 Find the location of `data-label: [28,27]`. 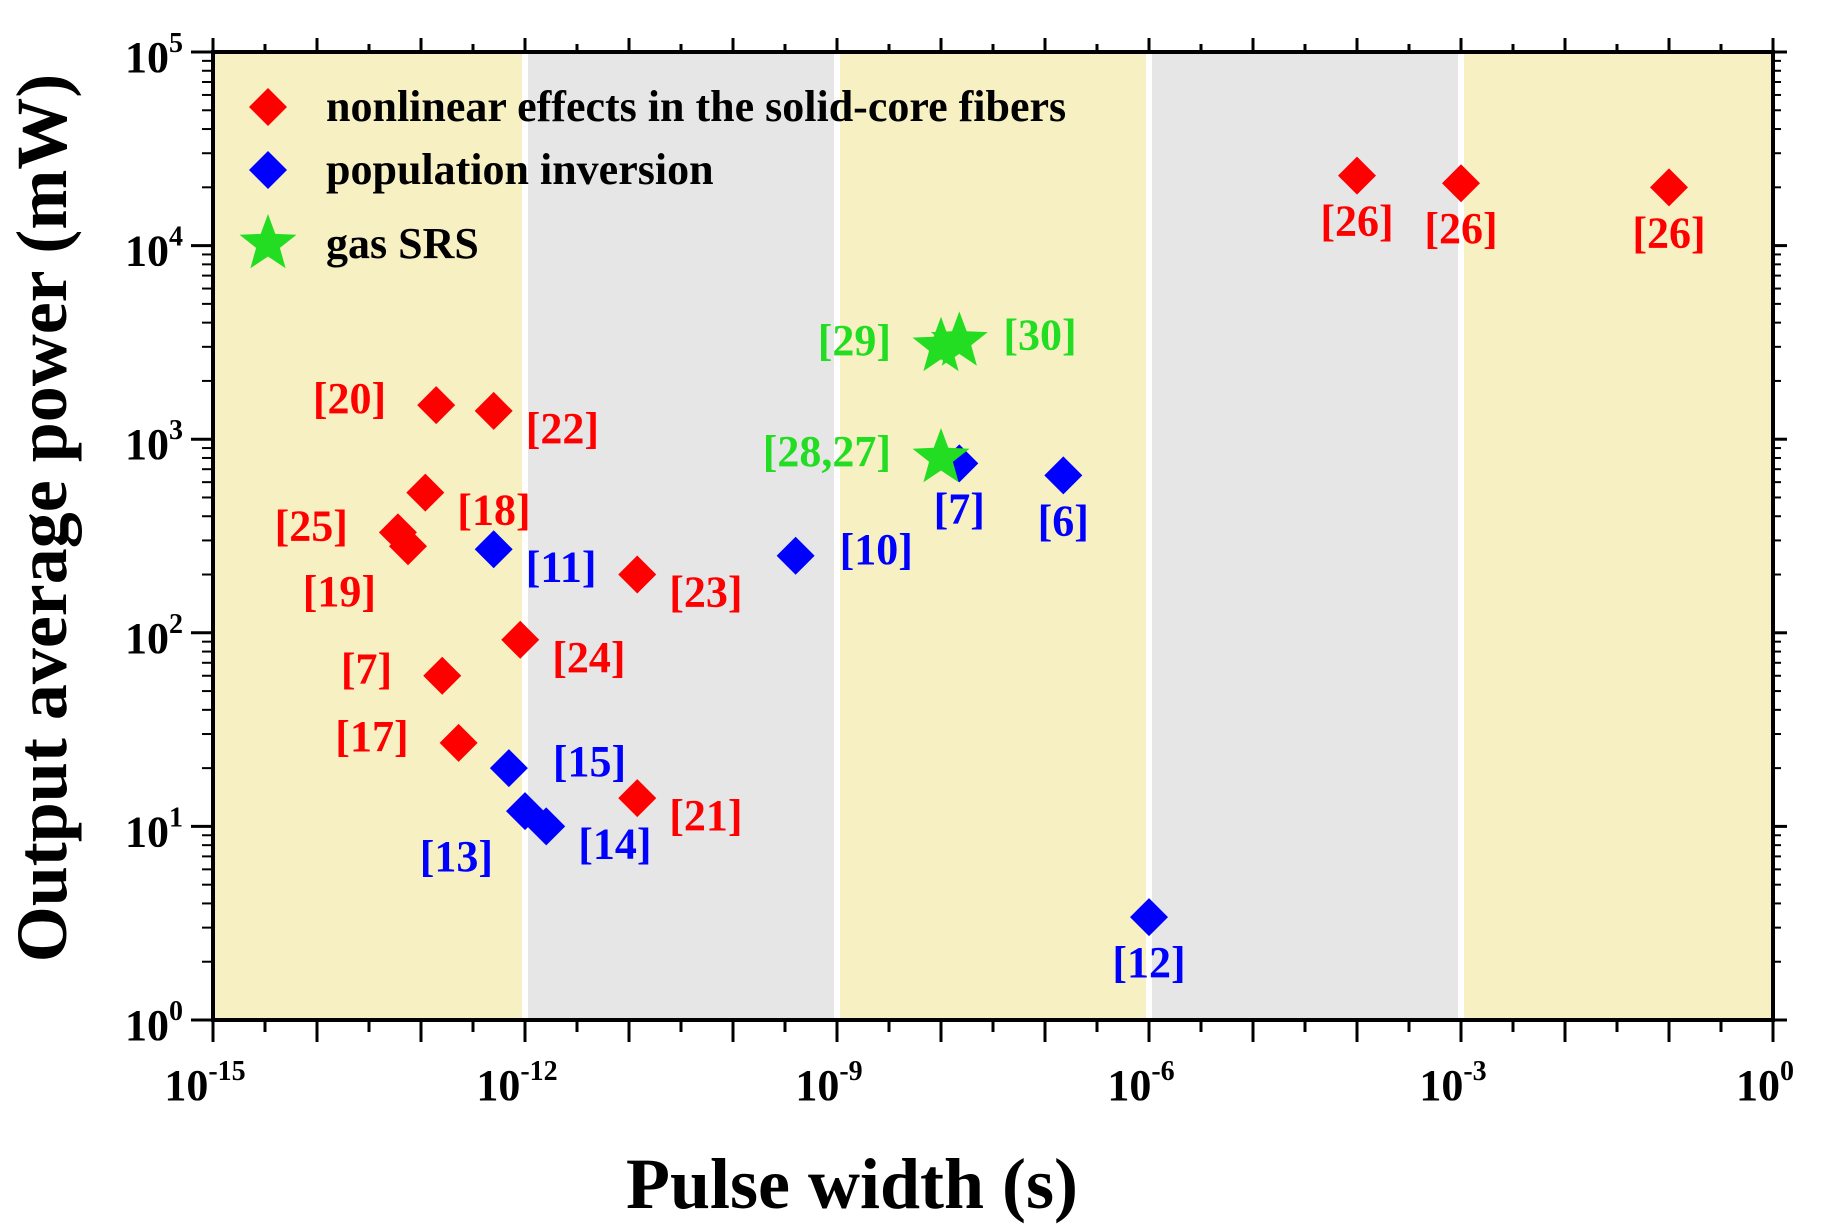

data-label: [28,27] is located at coordinates (827, 451).